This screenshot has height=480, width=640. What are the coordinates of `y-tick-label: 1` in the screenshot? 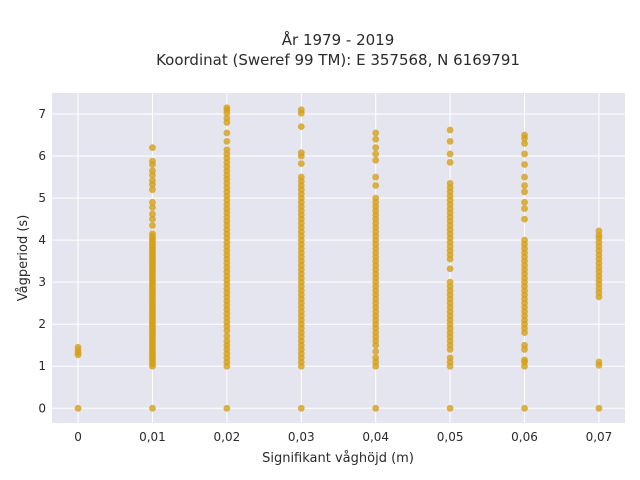 It's located at (42, 366).